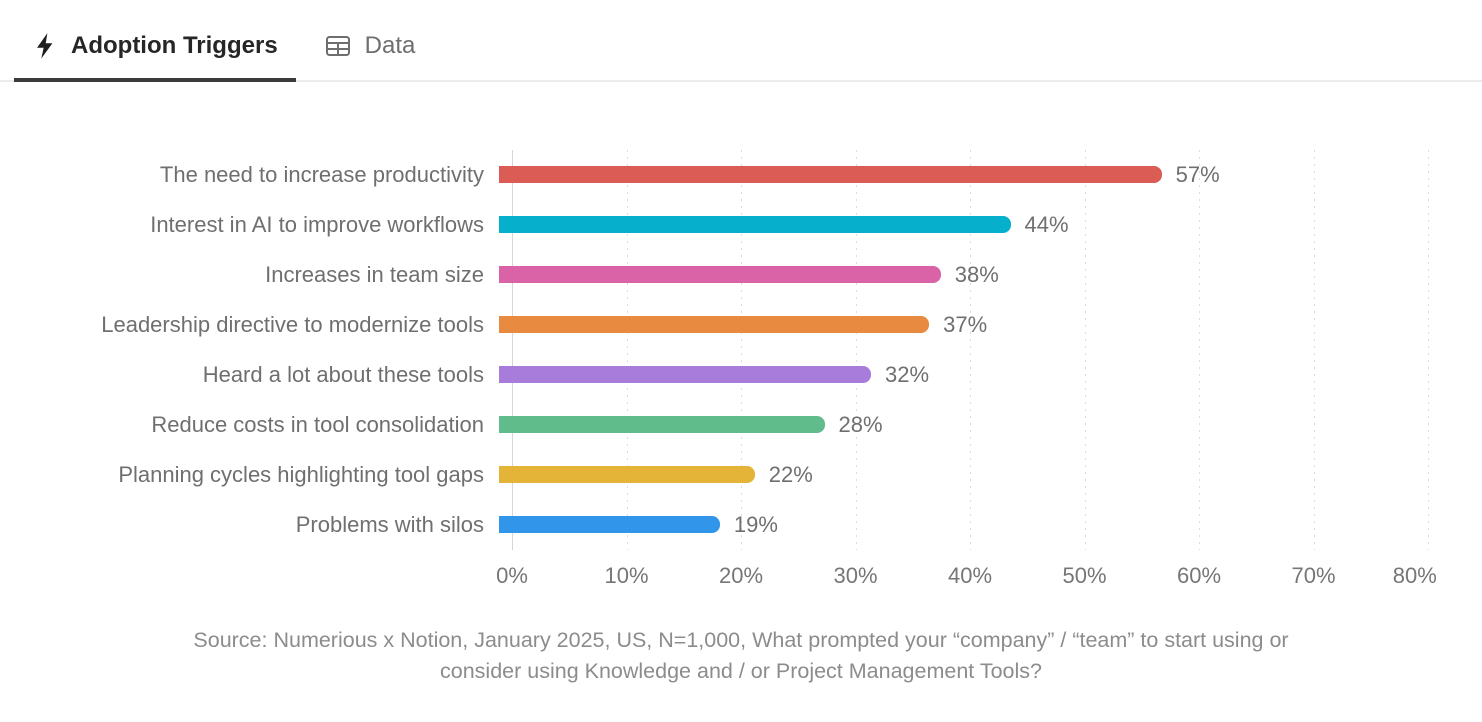 The height and width of the screenshot is (722, 1482). Describe the element at coordinates (907, 374) in the screenshot. I see `value-label: 32%` at that location.